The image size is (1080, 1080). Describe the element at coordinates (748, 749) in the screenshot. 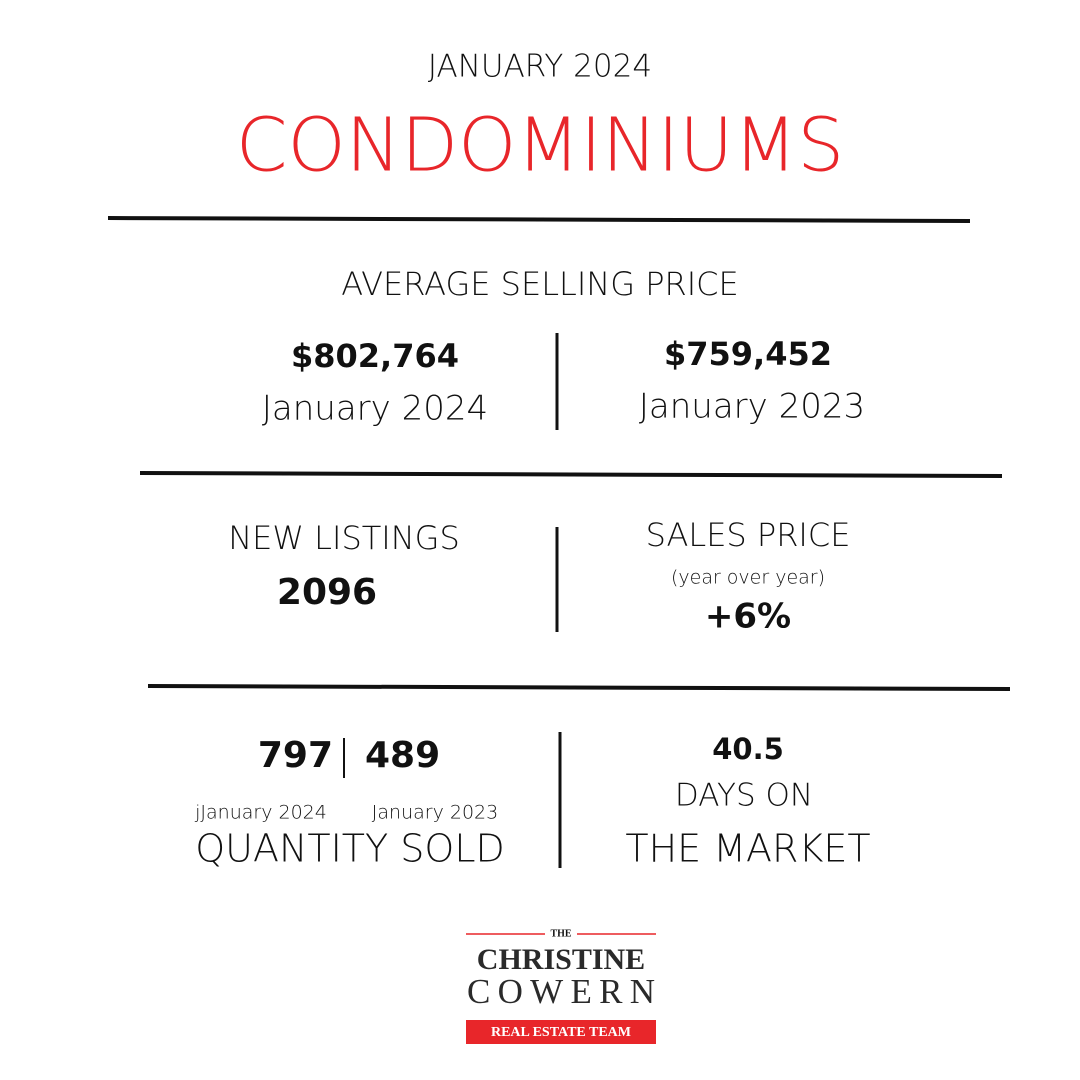

I see `days-value: 40.5` at that location.